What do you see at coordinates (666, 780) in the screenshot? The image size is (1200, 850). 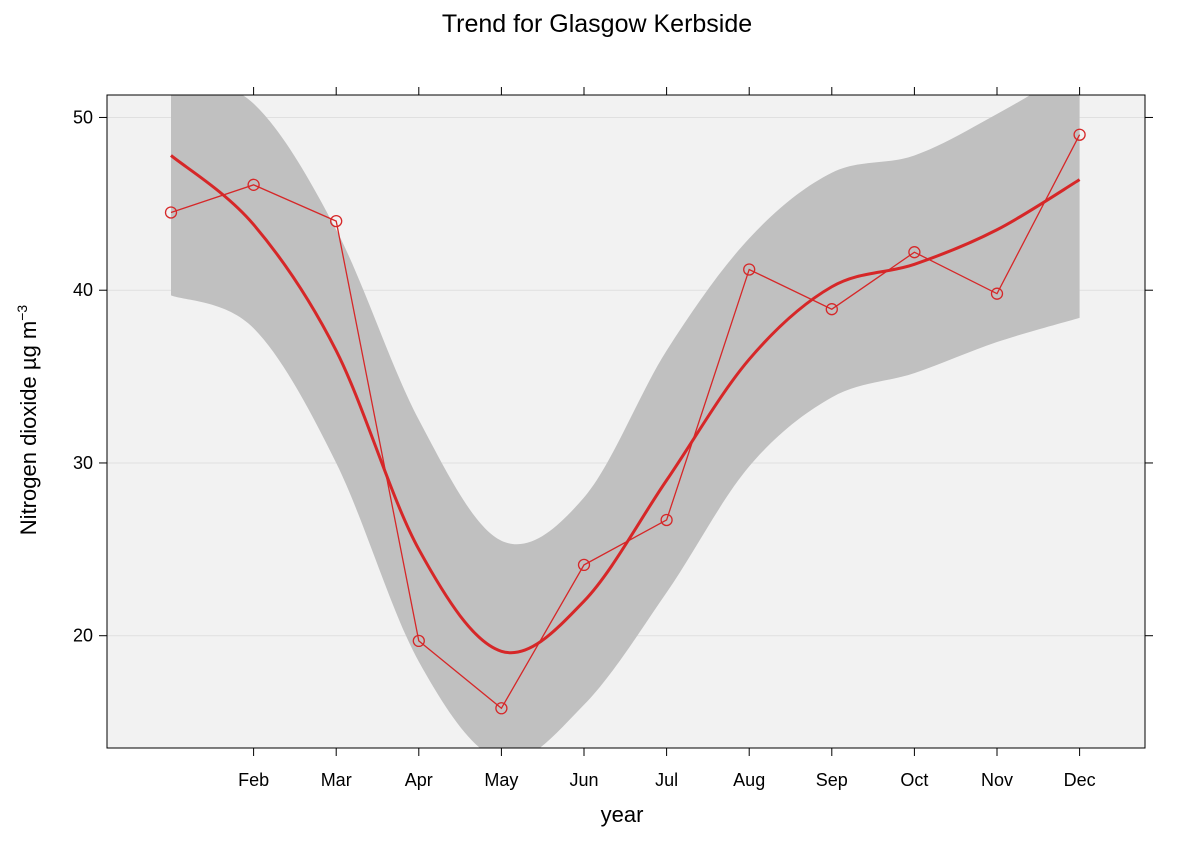 I see `x-tick-label-jul: Jul` at bounding box center [666, 780].